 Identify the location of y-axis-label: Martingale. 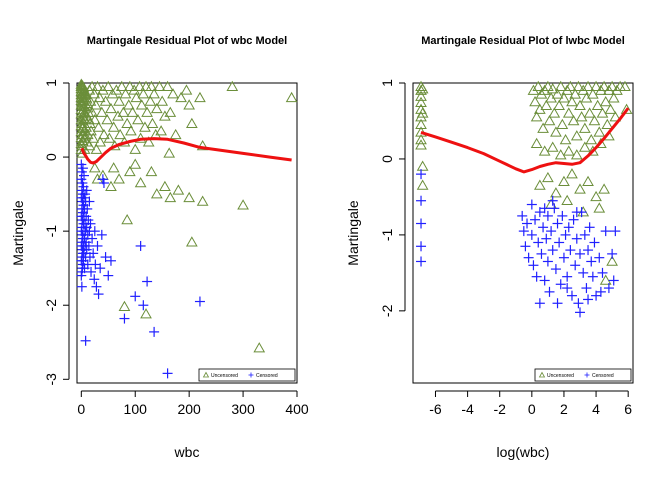
(353, 233).